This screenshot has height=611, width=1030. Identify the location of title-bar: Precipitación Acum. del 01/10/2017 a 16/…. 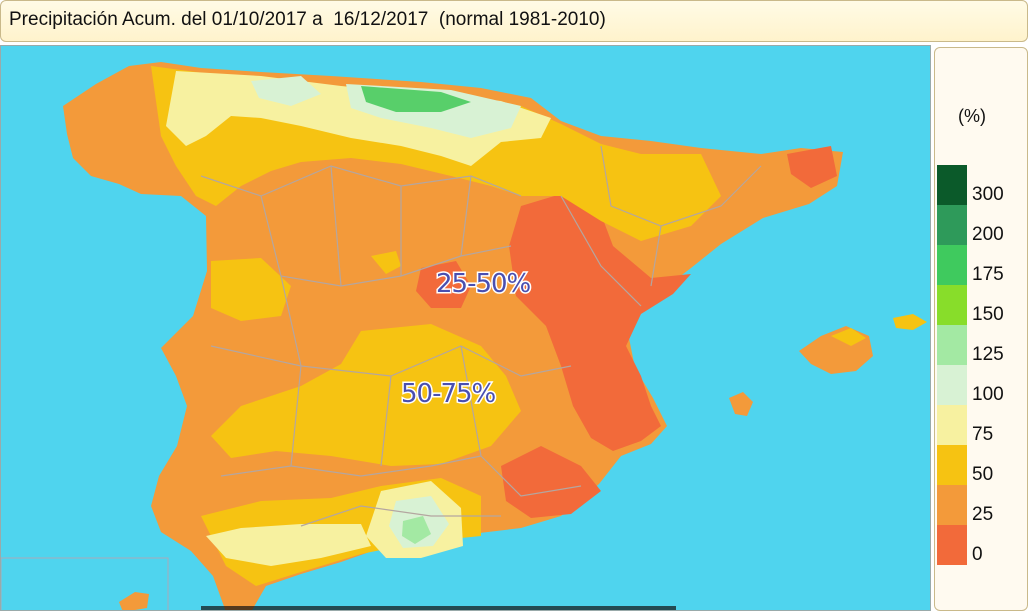
(514, 21).